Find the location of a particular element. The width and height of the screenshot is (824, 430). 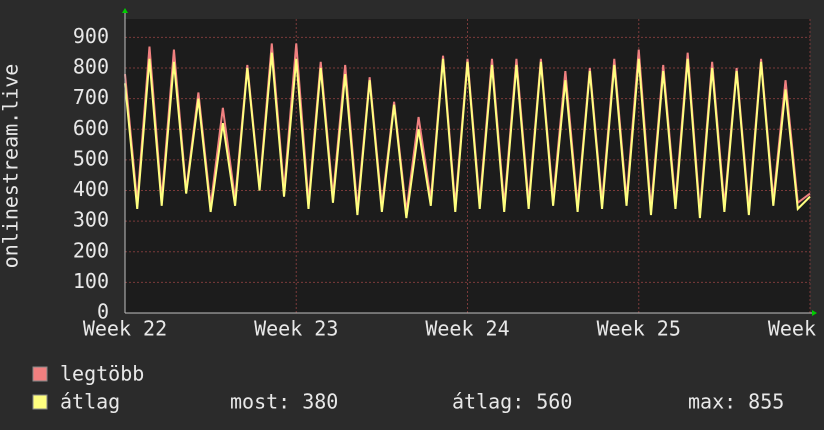

y-tick-label: 300 is located at coordinates (91, 220).